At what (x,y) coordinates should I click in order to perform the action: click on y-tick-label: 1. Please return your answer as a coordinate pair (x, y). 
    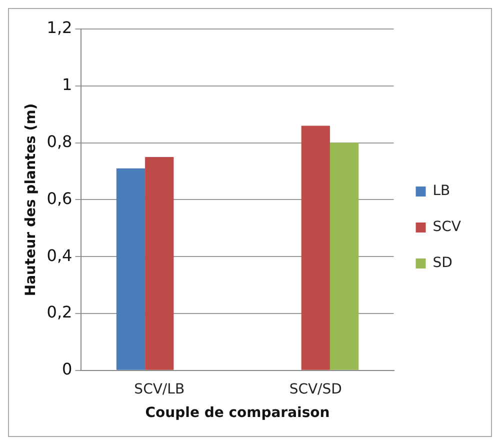
    Looking at the image, I should click on (67, 84).